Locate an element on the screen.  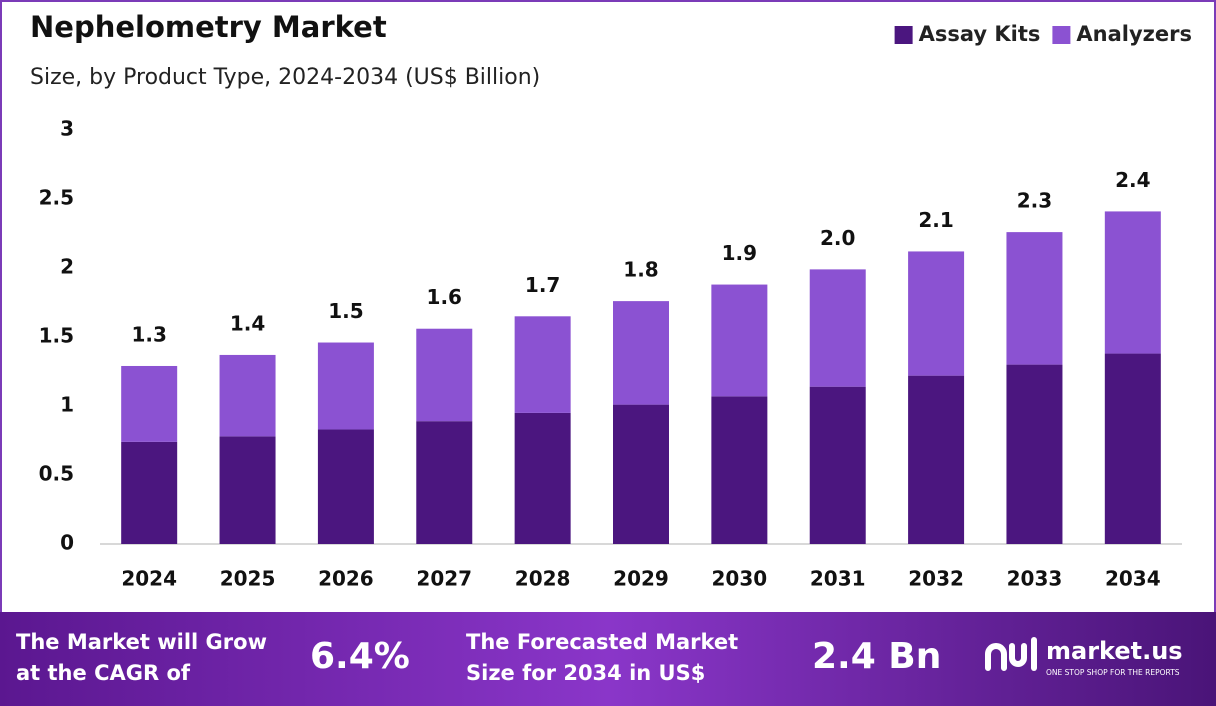
brand-tagline: ONE STOP SHOP FOR THE REPORTS is located at coordinates (1113, 672).